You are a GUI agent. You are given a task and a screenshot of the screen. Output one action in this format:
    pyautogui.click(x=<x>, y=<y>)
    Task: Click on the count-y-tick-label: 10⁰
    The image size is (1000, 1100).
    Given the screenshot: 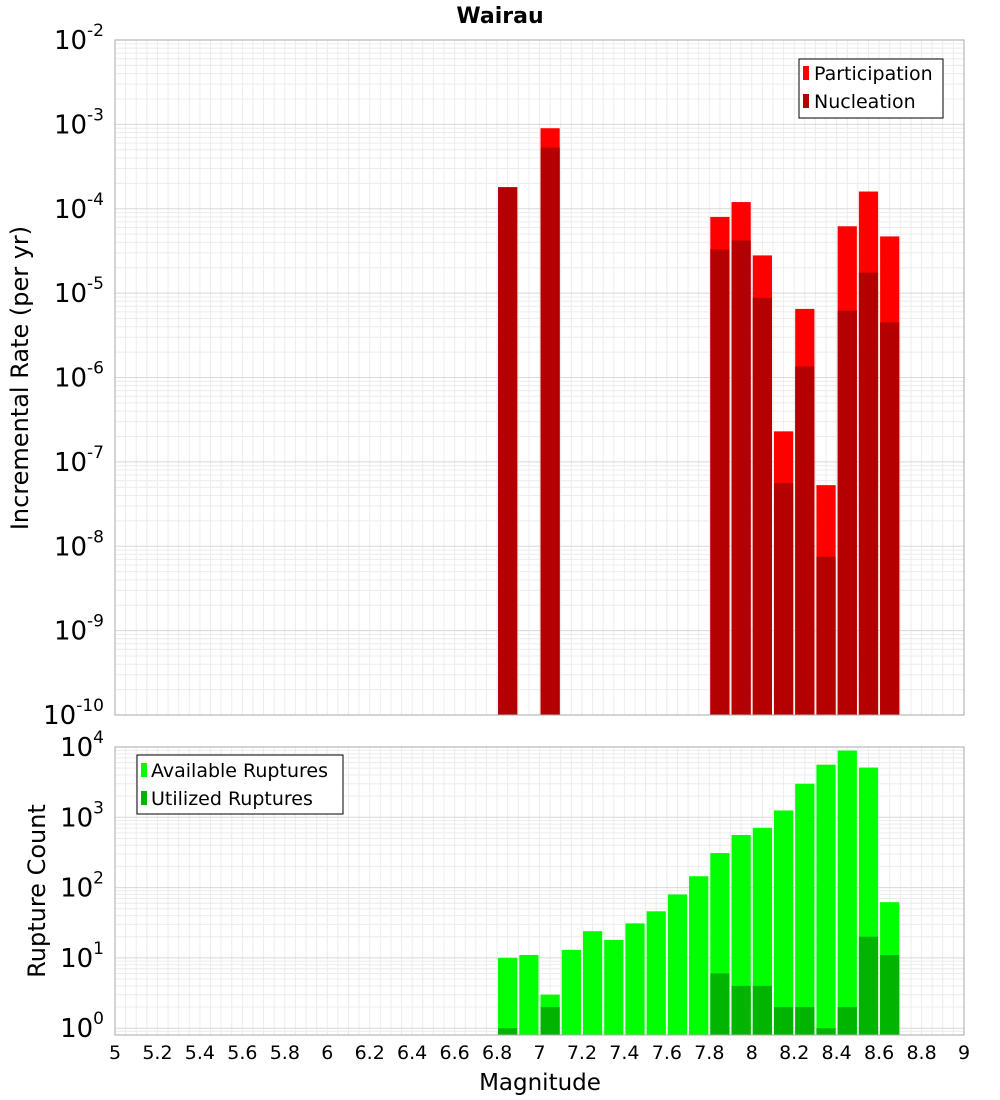 What is the action you would take?
    pyautogui.click(x=82, y=1026)
    